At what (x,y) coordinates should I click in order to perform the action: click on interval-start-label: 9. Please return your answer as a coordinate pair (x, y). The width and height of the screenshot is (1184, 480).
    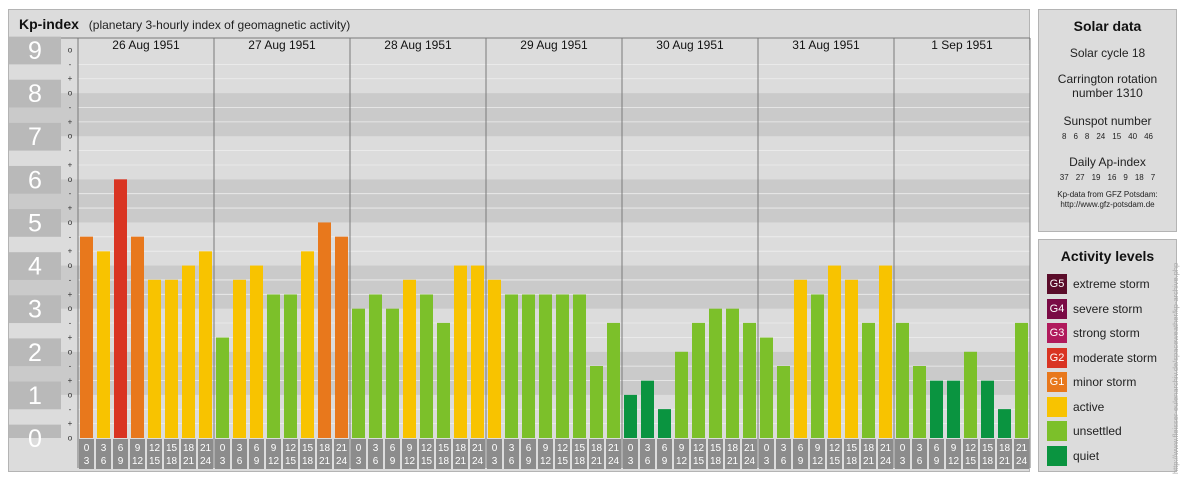
    Looking at the image, I should click on (410, 448).